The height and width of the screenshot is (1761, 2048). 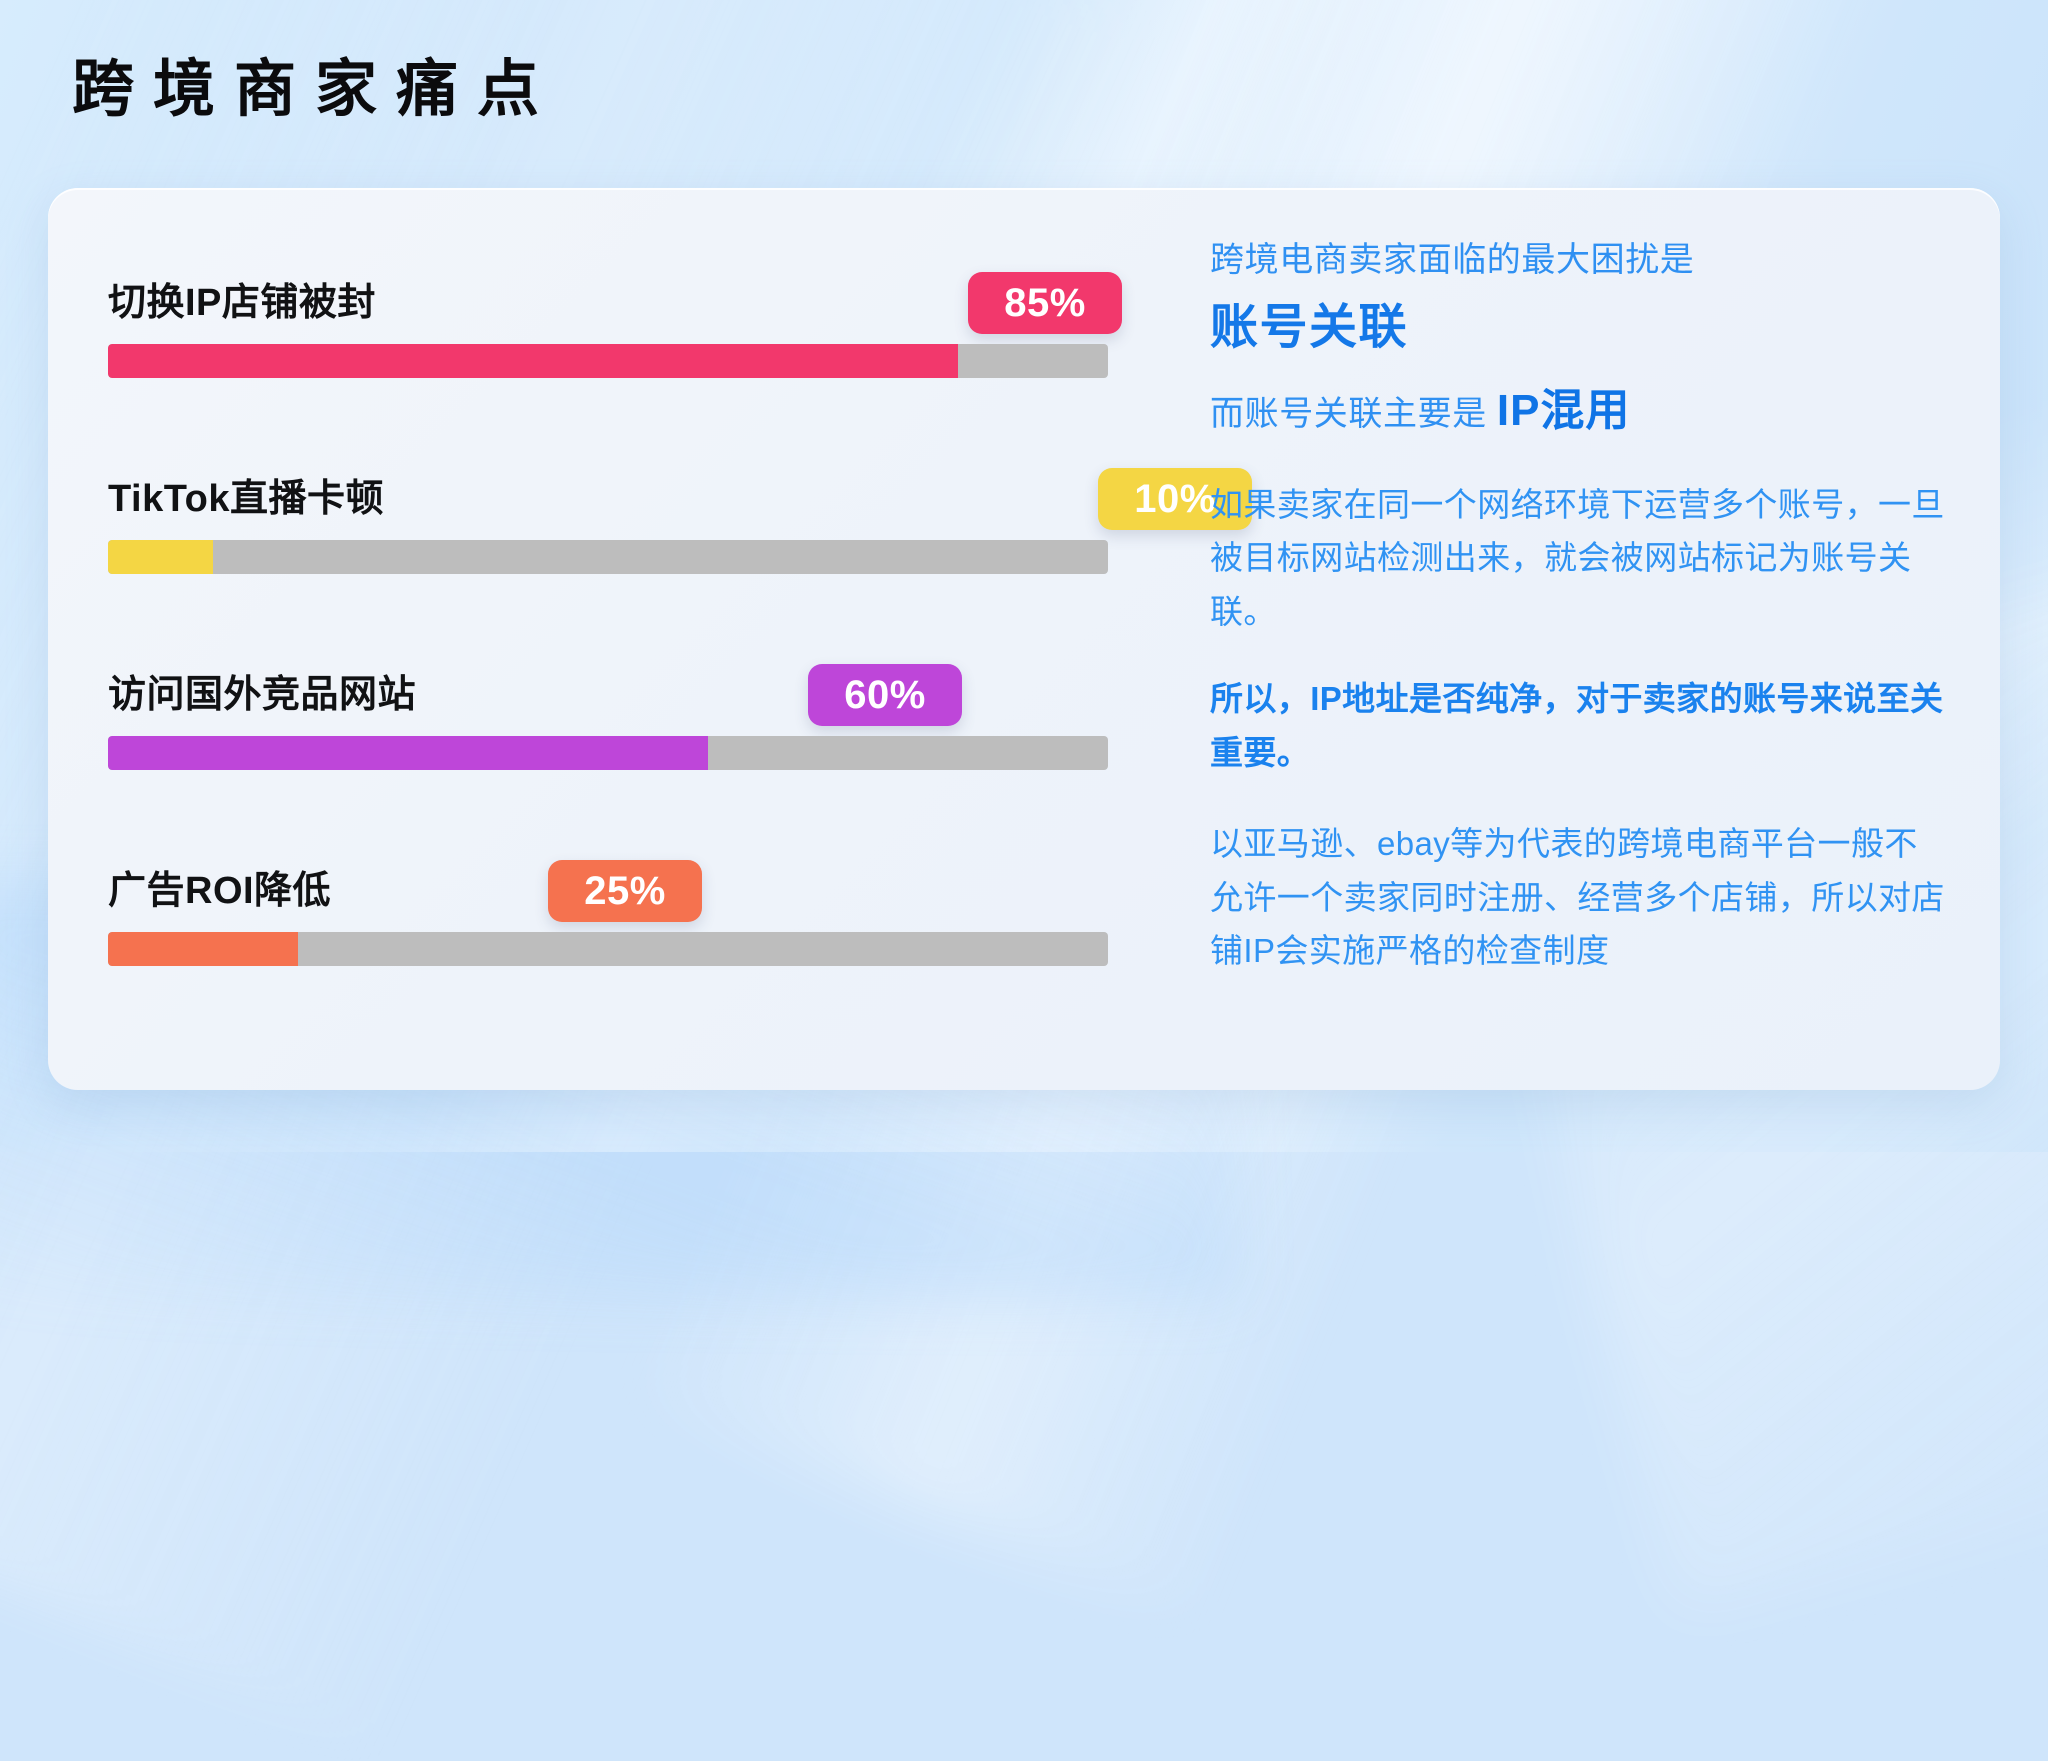 What do you see at coordinates (262, 695) in the screenshot?
I see `bar-label-2: 访问国外竞品网站` at bounding box center [262, 695].